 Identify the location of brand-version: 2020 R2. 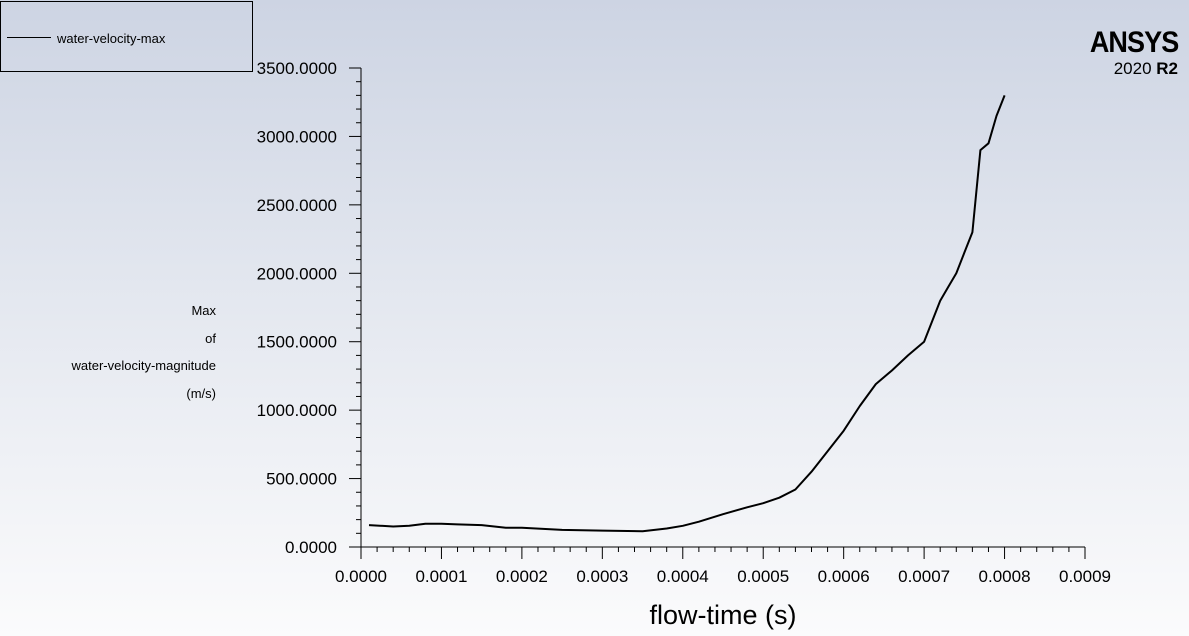
(1129, 69).